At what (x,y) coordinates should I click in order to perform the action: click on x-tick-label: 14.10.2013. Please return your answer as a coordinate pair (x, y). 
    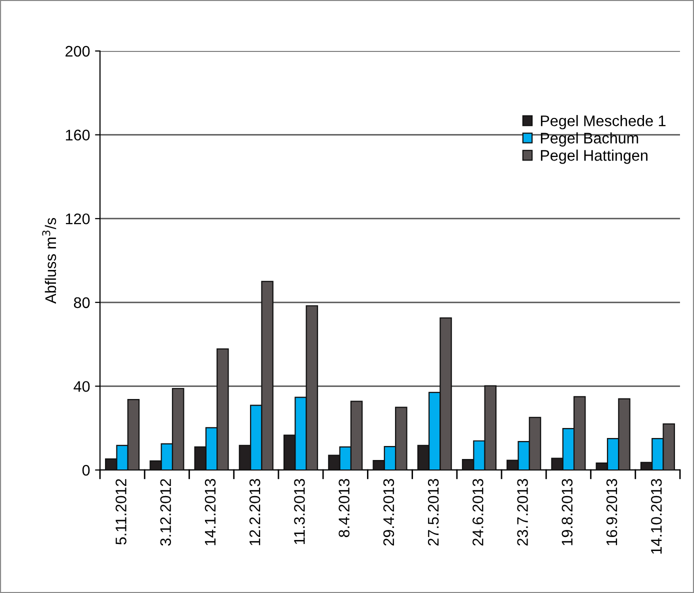
    Looking at the image, I should click on (656, 516).